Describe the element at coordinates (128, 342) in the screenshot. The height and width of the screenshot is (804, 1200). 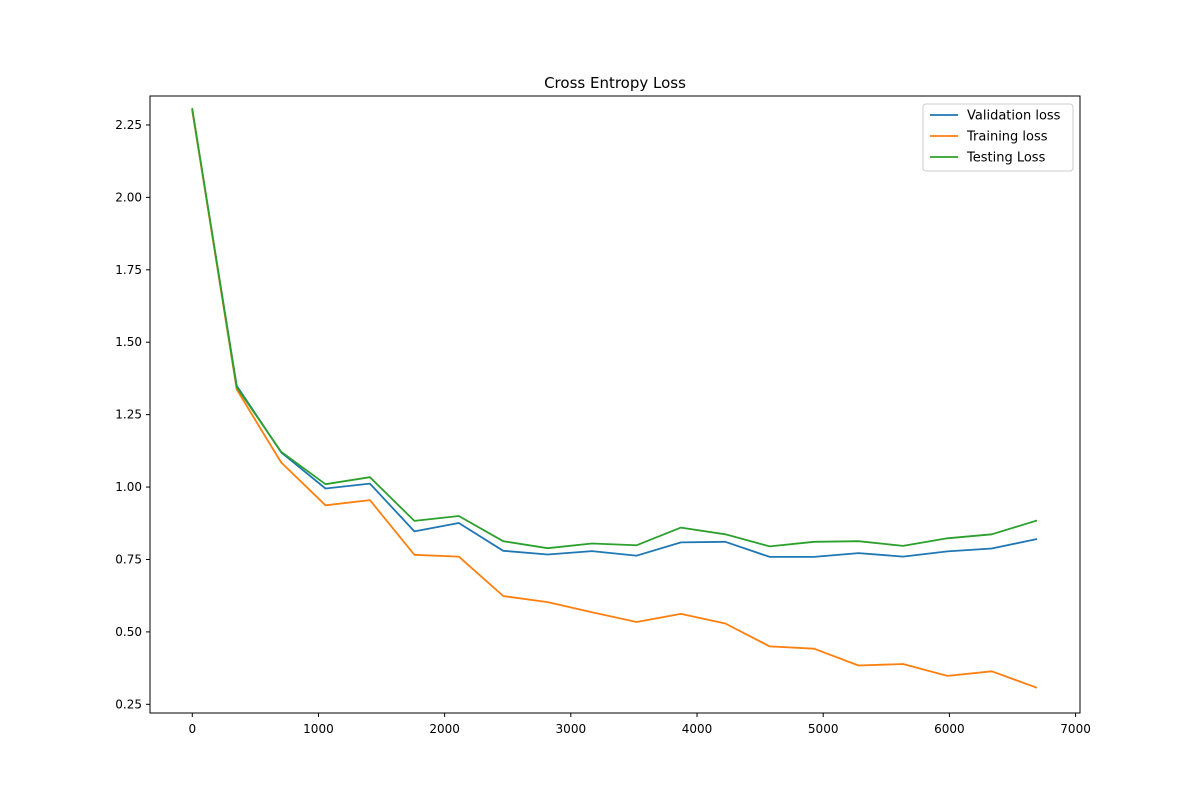
I see `y-tick-label: 1.50` at that location.